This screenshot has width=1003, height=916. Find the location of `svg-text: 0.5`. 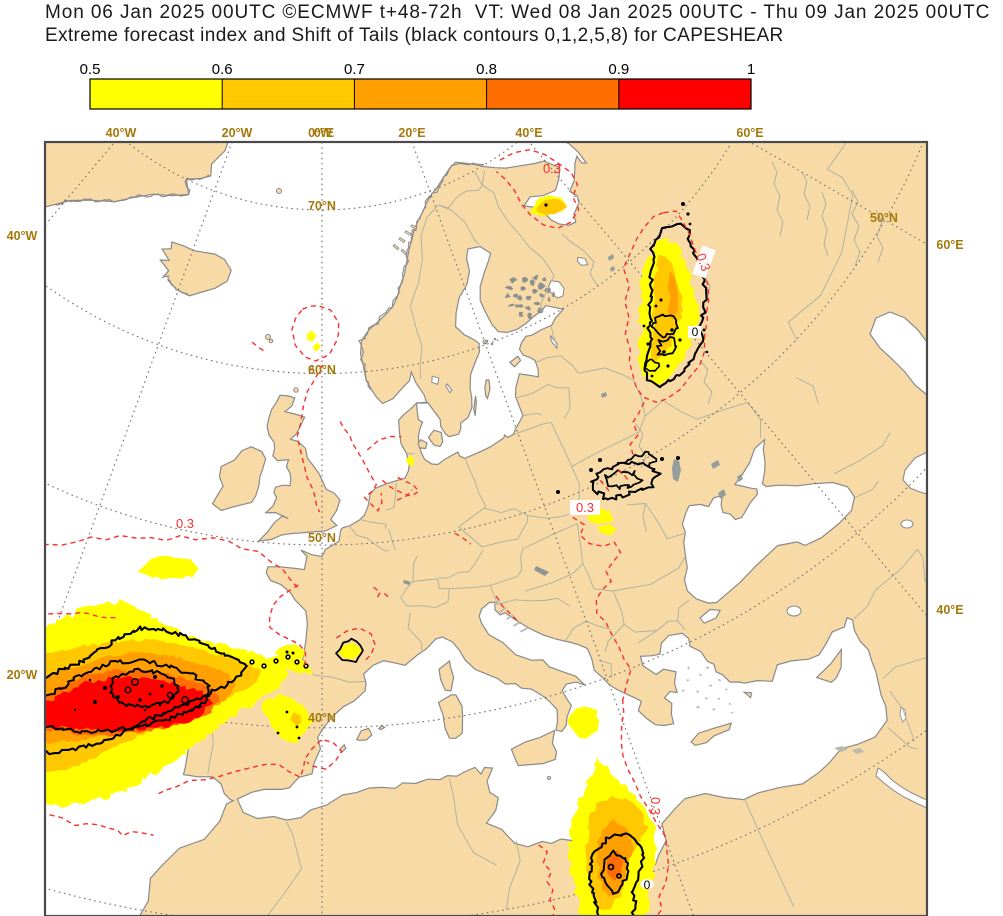

svg-text: 0.5 is located at coordinates (90, 69).